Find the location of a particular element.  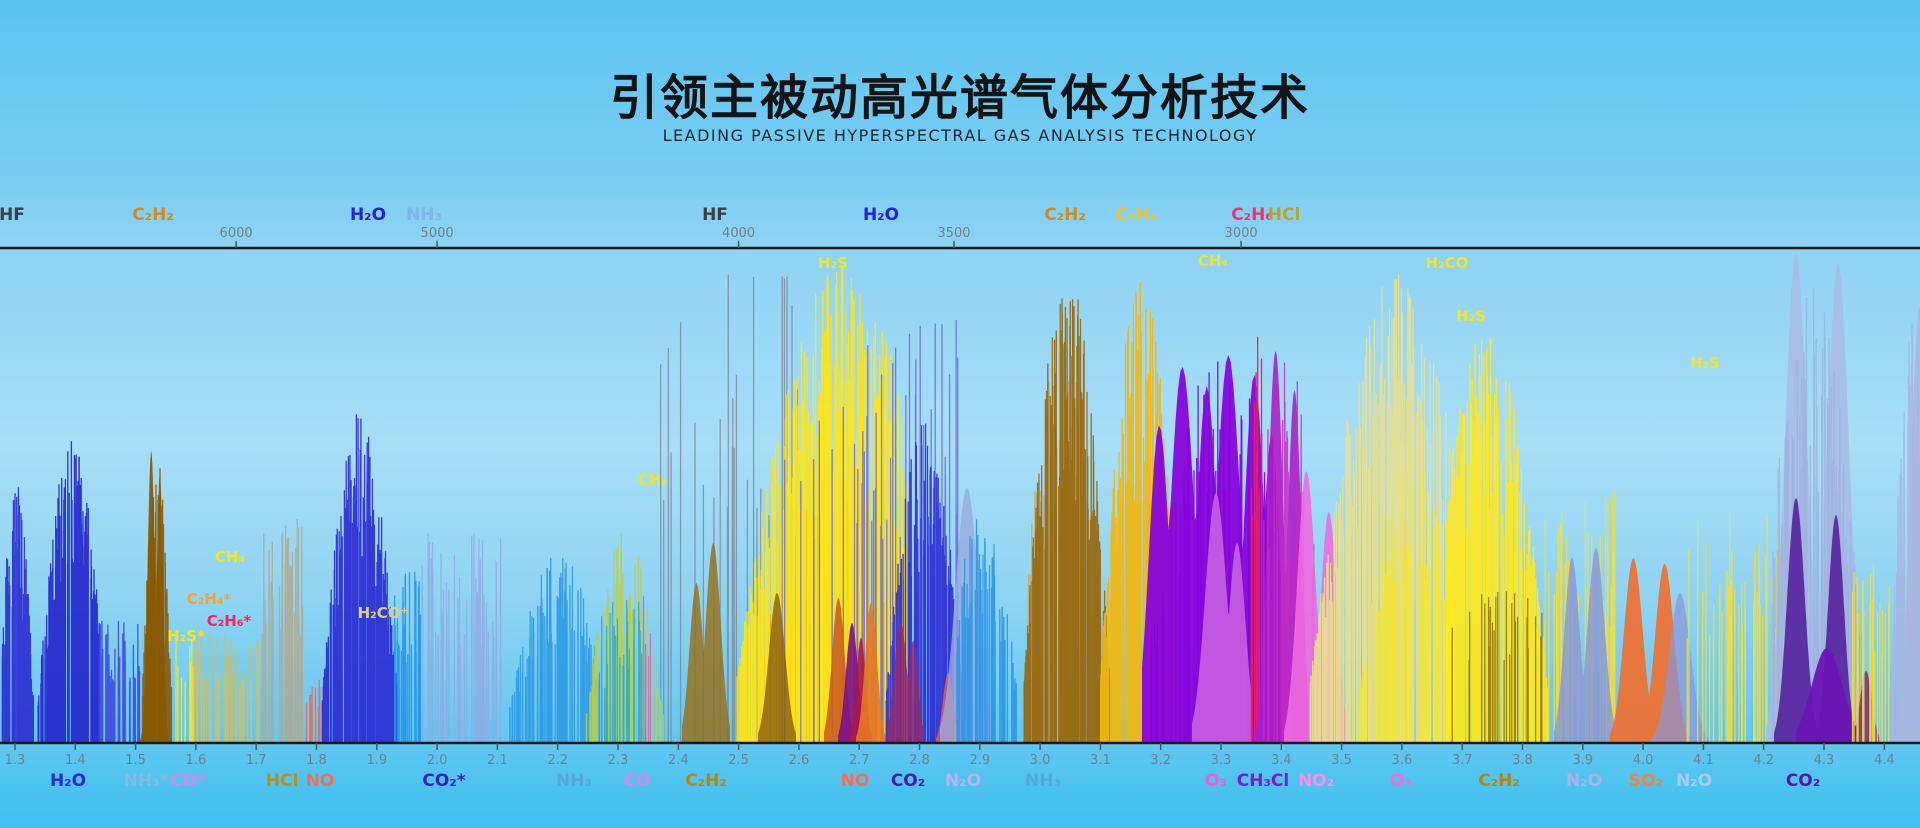

bottom-axis-tick-label: 2.8 is located at coordinates (919, 760).